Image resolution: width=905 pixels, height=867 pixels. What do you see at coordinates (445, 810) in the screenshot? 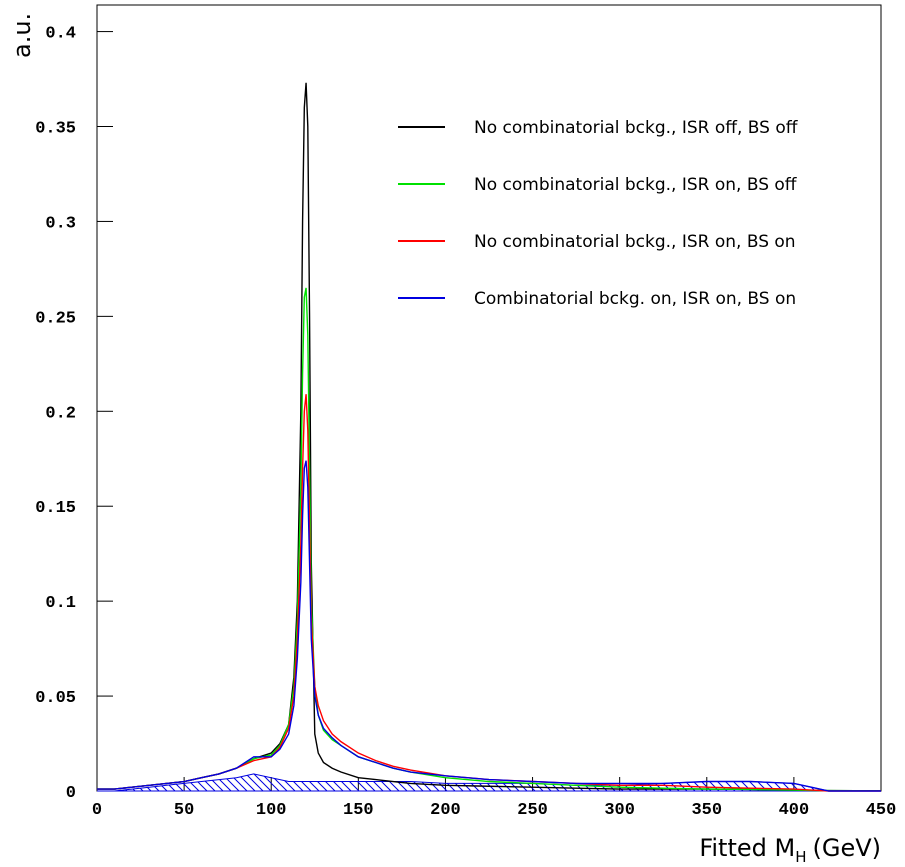
I see `x-tick-label: 200` at bounding box center [445, 810].